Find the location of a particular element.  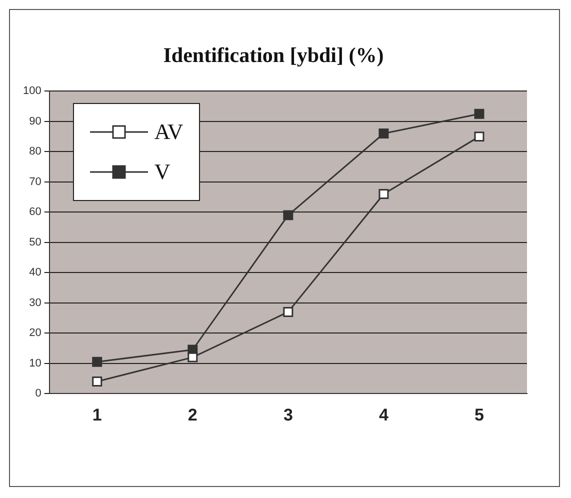

y-tick-label: 60 is located at coordinates (35, 212).